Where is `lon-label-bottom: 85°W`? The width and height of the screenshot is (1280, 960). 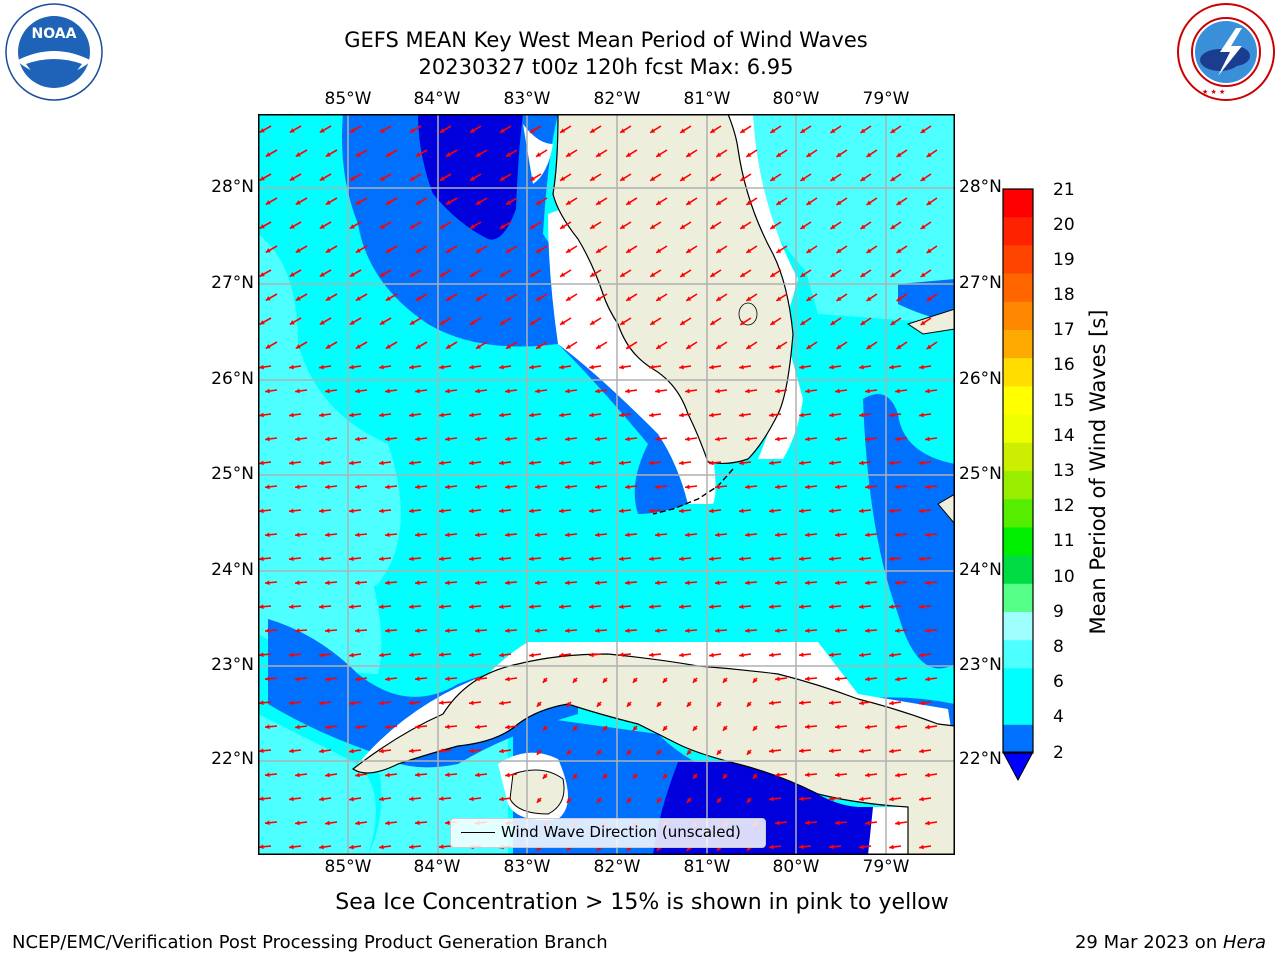 lon-label-bottom: 85°W is located at coordinates (348, 867).